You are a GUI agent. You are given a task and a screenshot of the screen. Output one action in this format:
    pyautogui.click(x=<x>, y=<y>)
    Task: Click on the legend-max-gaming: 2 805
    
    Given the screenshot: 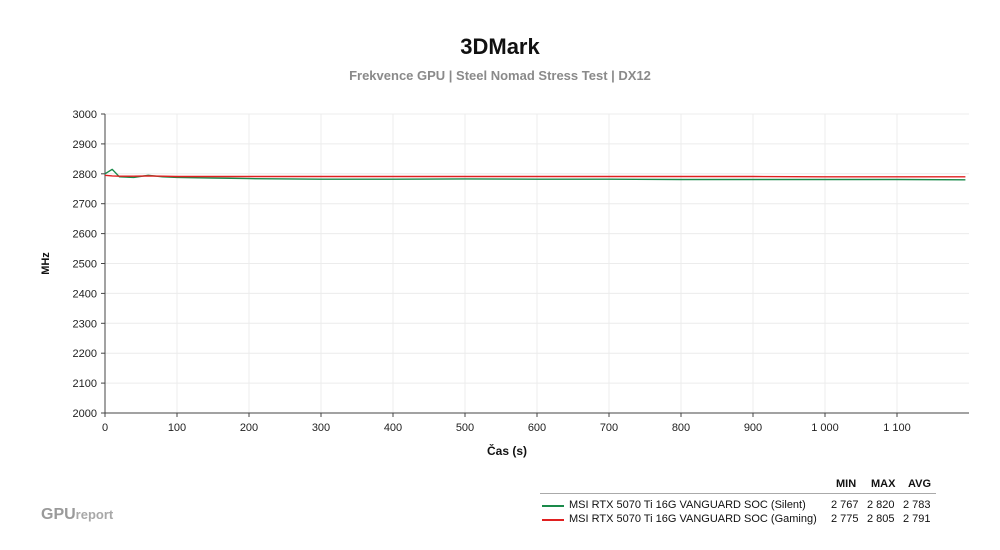 What is the action you would take?
    pyautogui.click(x=881, y=519)
    